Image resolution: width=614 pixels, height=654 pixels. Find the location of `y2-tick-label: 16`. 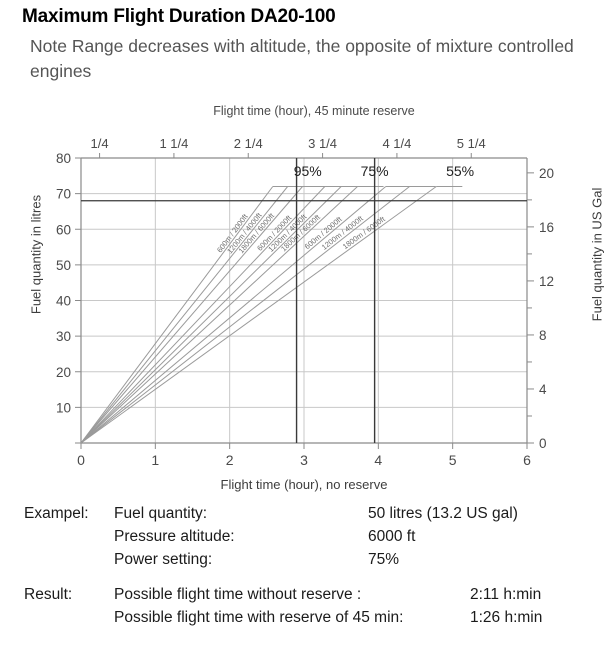

y2-tick-label: 16 is located at coordinates (546, 227).